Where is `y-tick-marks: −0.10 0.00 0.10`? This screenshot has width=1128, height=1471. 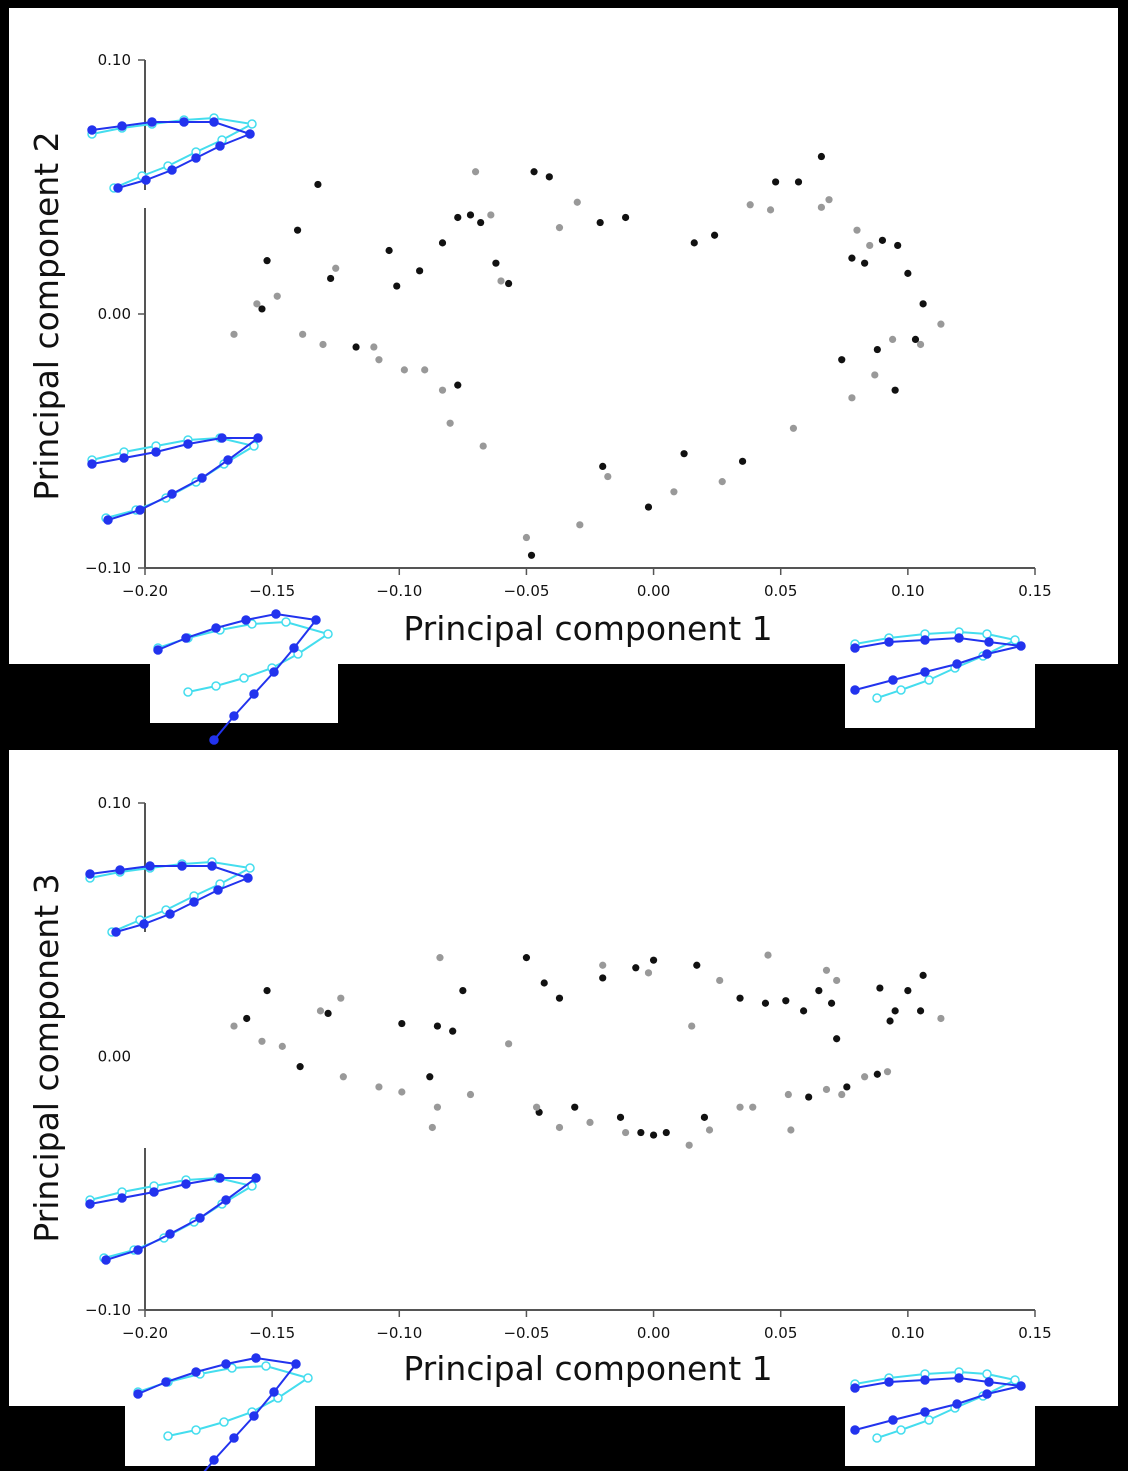
y-tick-marks: −0.10 0.00 0.10 is located at coordinates (115, 1056).